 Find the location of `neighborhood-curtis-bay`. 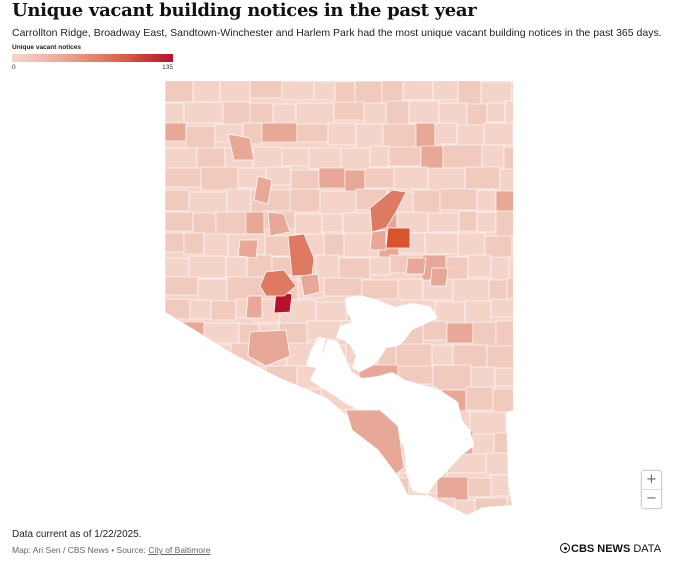

neighborhood-curtis-bay is located at coordinates (375, 442).